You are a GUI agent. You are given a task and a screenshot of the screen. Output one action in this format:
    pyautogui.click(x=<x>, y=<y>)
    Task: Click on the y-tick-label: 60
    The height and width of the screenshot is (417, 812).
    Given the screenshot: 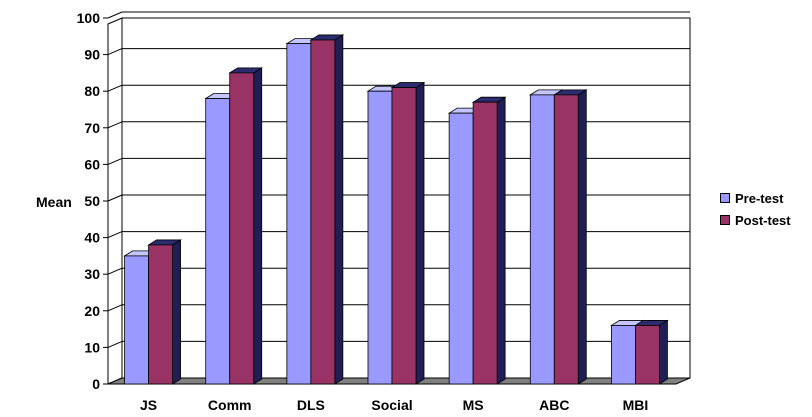 What is the action you would take?
    pyautogui.click(x=92, y=164)
    